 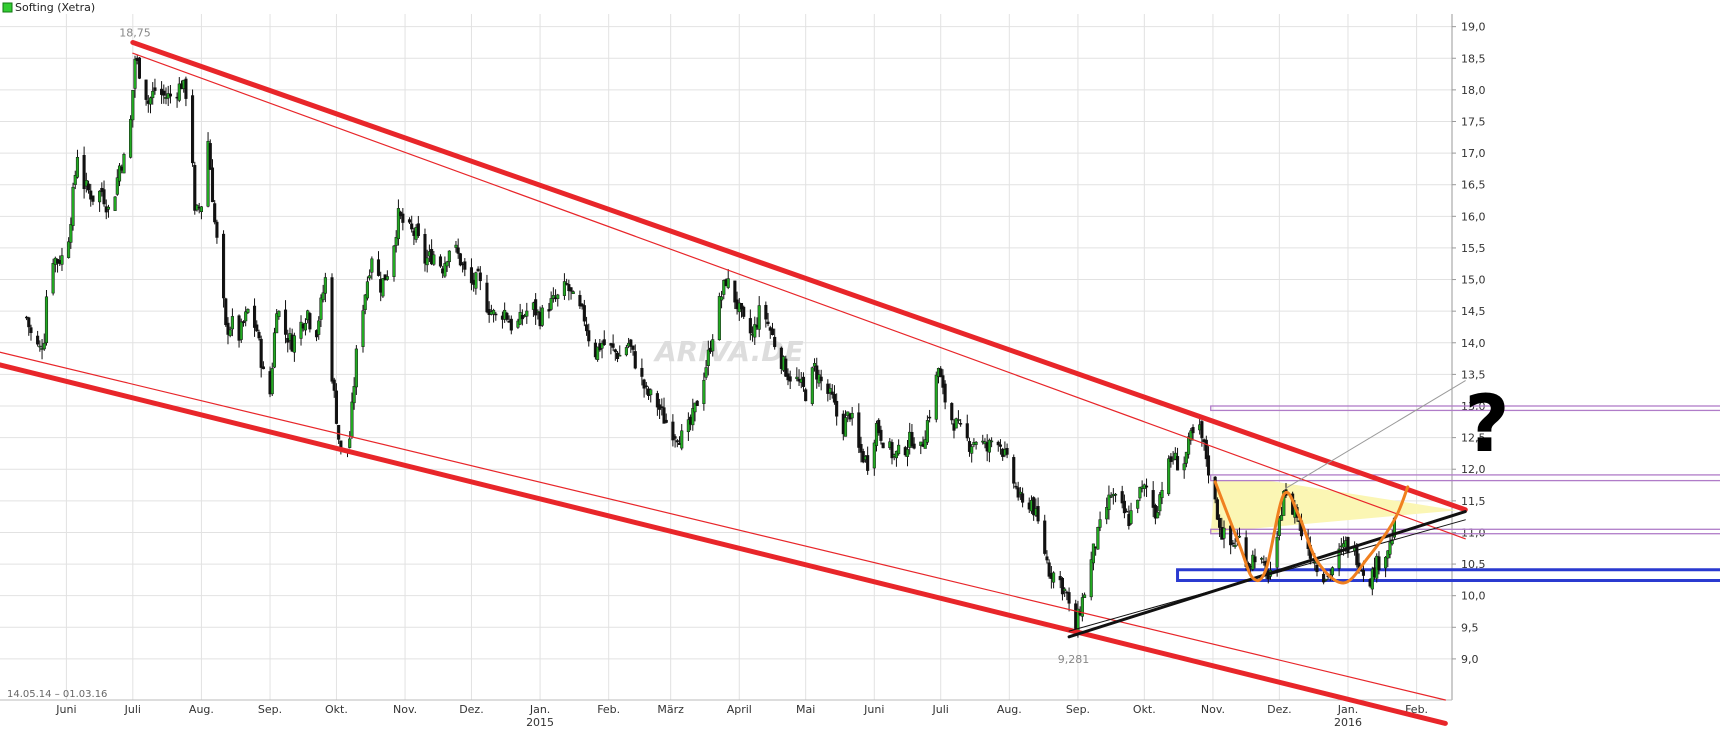 I want to click on box-layer, so click(x=1448, y=494).